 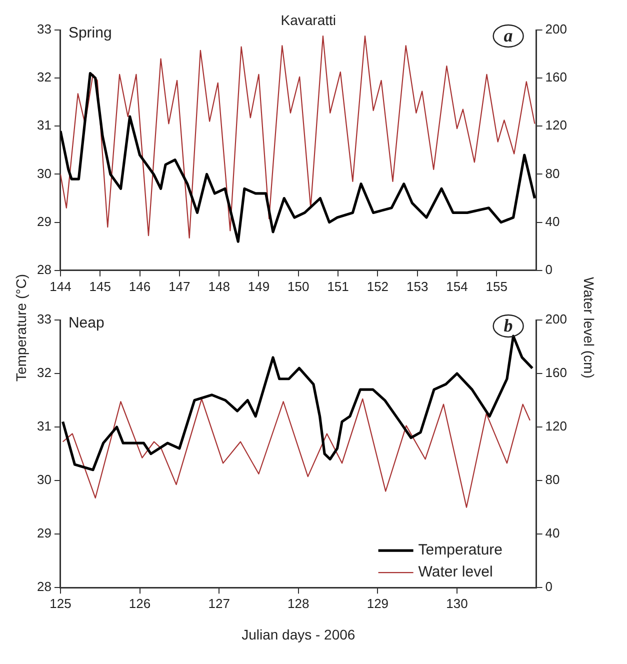 I want to click on x-tick-label: 126, so click(x=139, y=603).